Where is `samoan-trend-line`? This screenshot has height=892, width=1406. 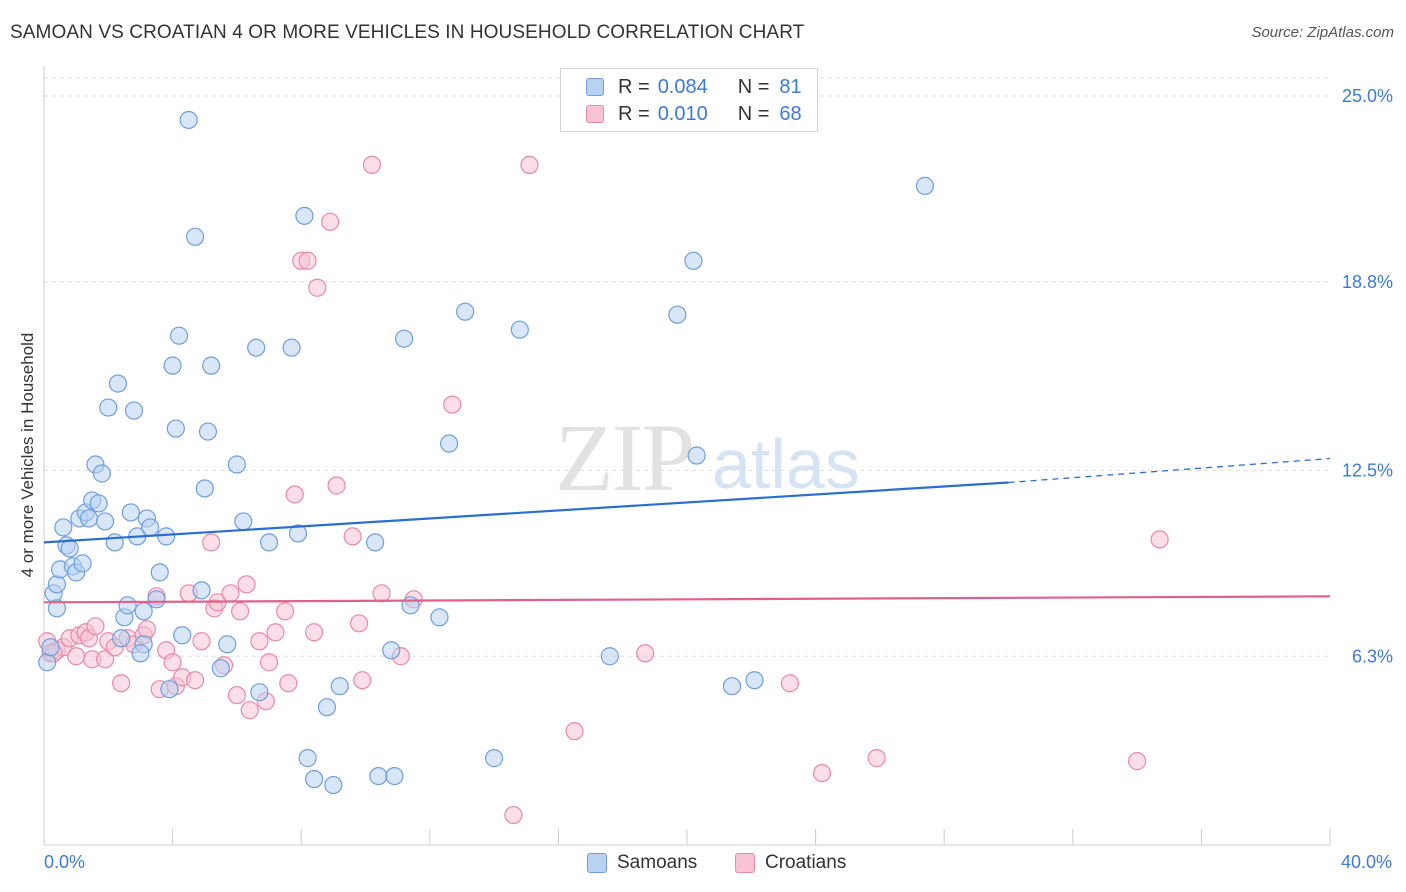
samoan-trend-line is located at coordinates (526, 512).